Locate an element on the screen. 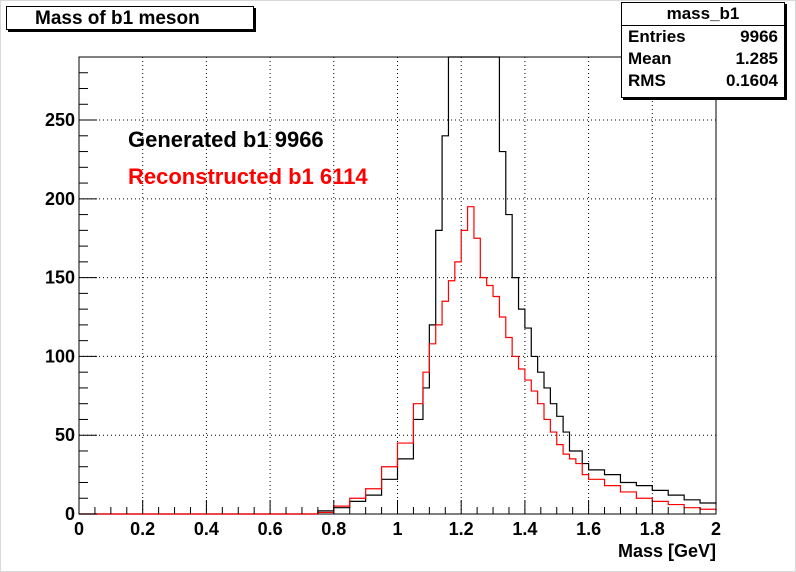 This screenshot has width=796, height=572. y-tick-label: 100 is located at coordinates (60, 356).